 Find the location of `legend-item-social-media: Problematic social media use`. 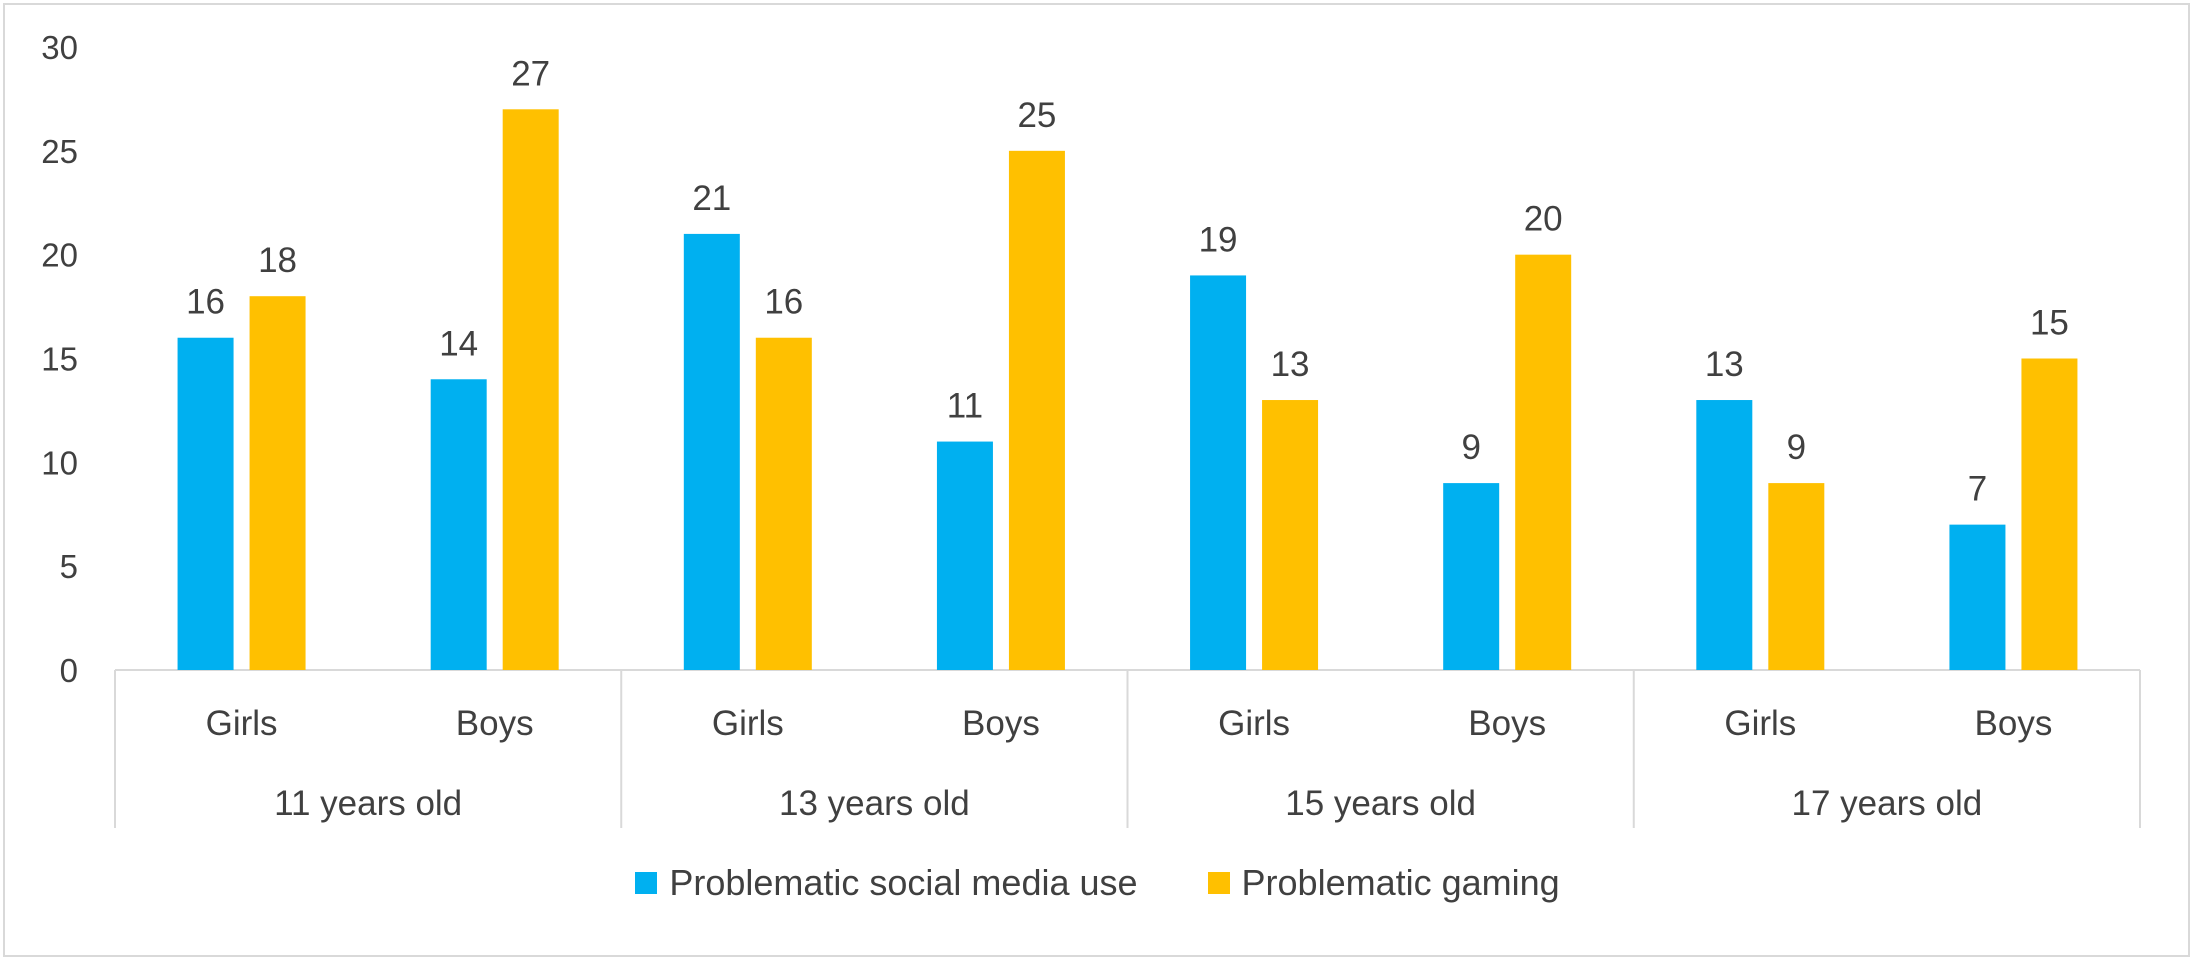

legend-item-social-media: Problematic social media use is located at coordinates (886, 883).